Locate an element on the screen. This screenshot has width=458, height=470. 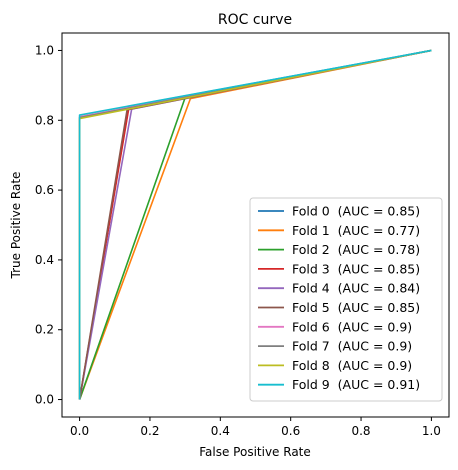
y-tick-label: 0.8 is located at coordinates (44, 120).